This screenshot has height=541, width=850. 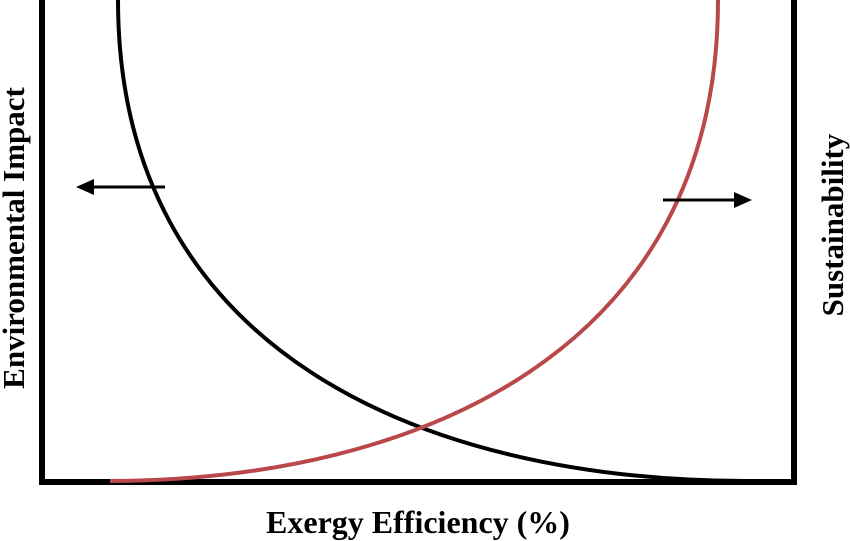 I want to click on left-axis-label: Environmental Impact, so click(x=15, y=237).